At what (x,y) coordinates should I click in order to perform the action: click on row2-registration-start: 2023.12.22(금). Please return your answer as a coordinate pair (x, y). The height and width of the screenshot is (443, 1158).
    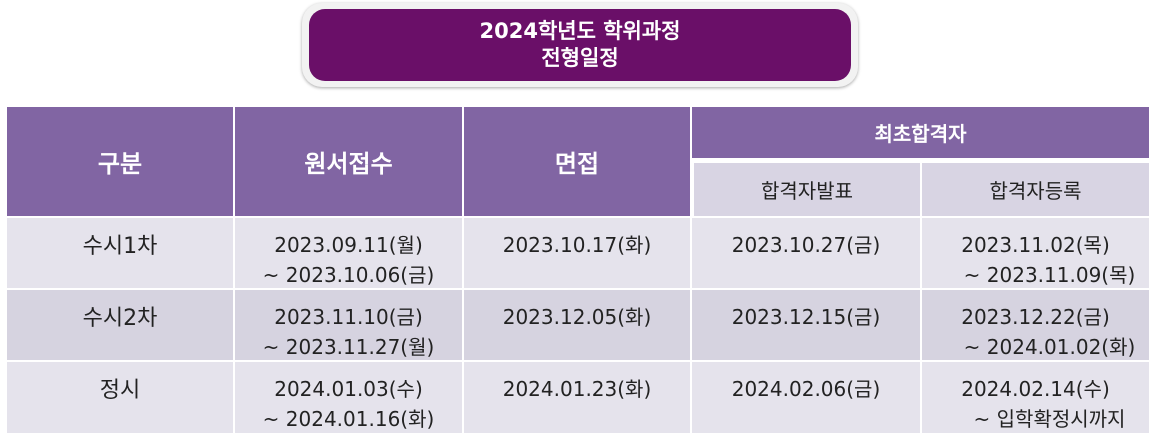
    Looking at the image, I should click on (1035, 317).